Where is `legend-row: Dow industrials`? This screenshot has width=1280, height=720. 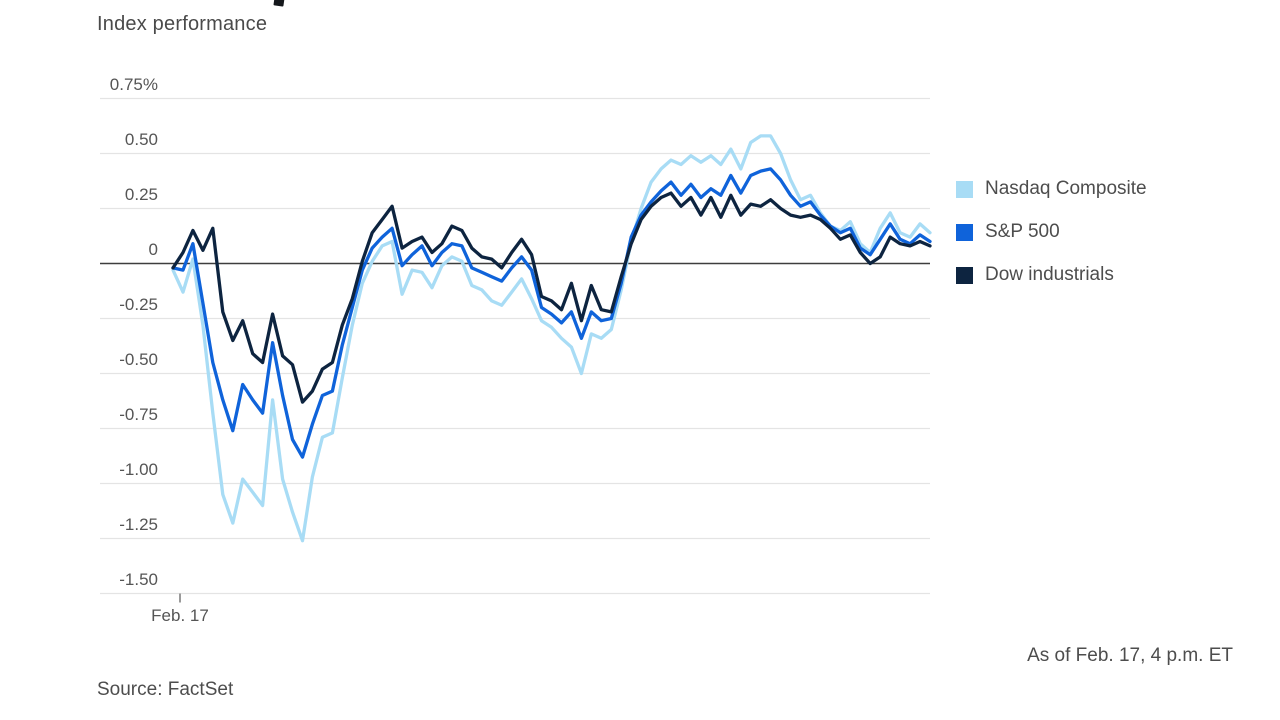
legend-row: Dow industrials is located at coordinates (1051, 275).